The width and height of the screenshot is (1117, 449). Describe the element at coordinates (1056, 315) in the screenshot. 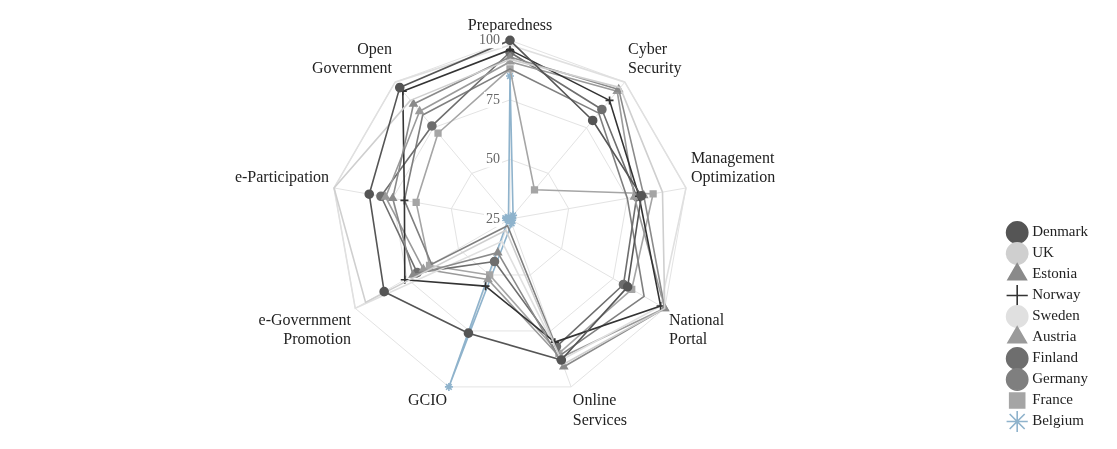

I see `legend-label: Sweden` at that location.